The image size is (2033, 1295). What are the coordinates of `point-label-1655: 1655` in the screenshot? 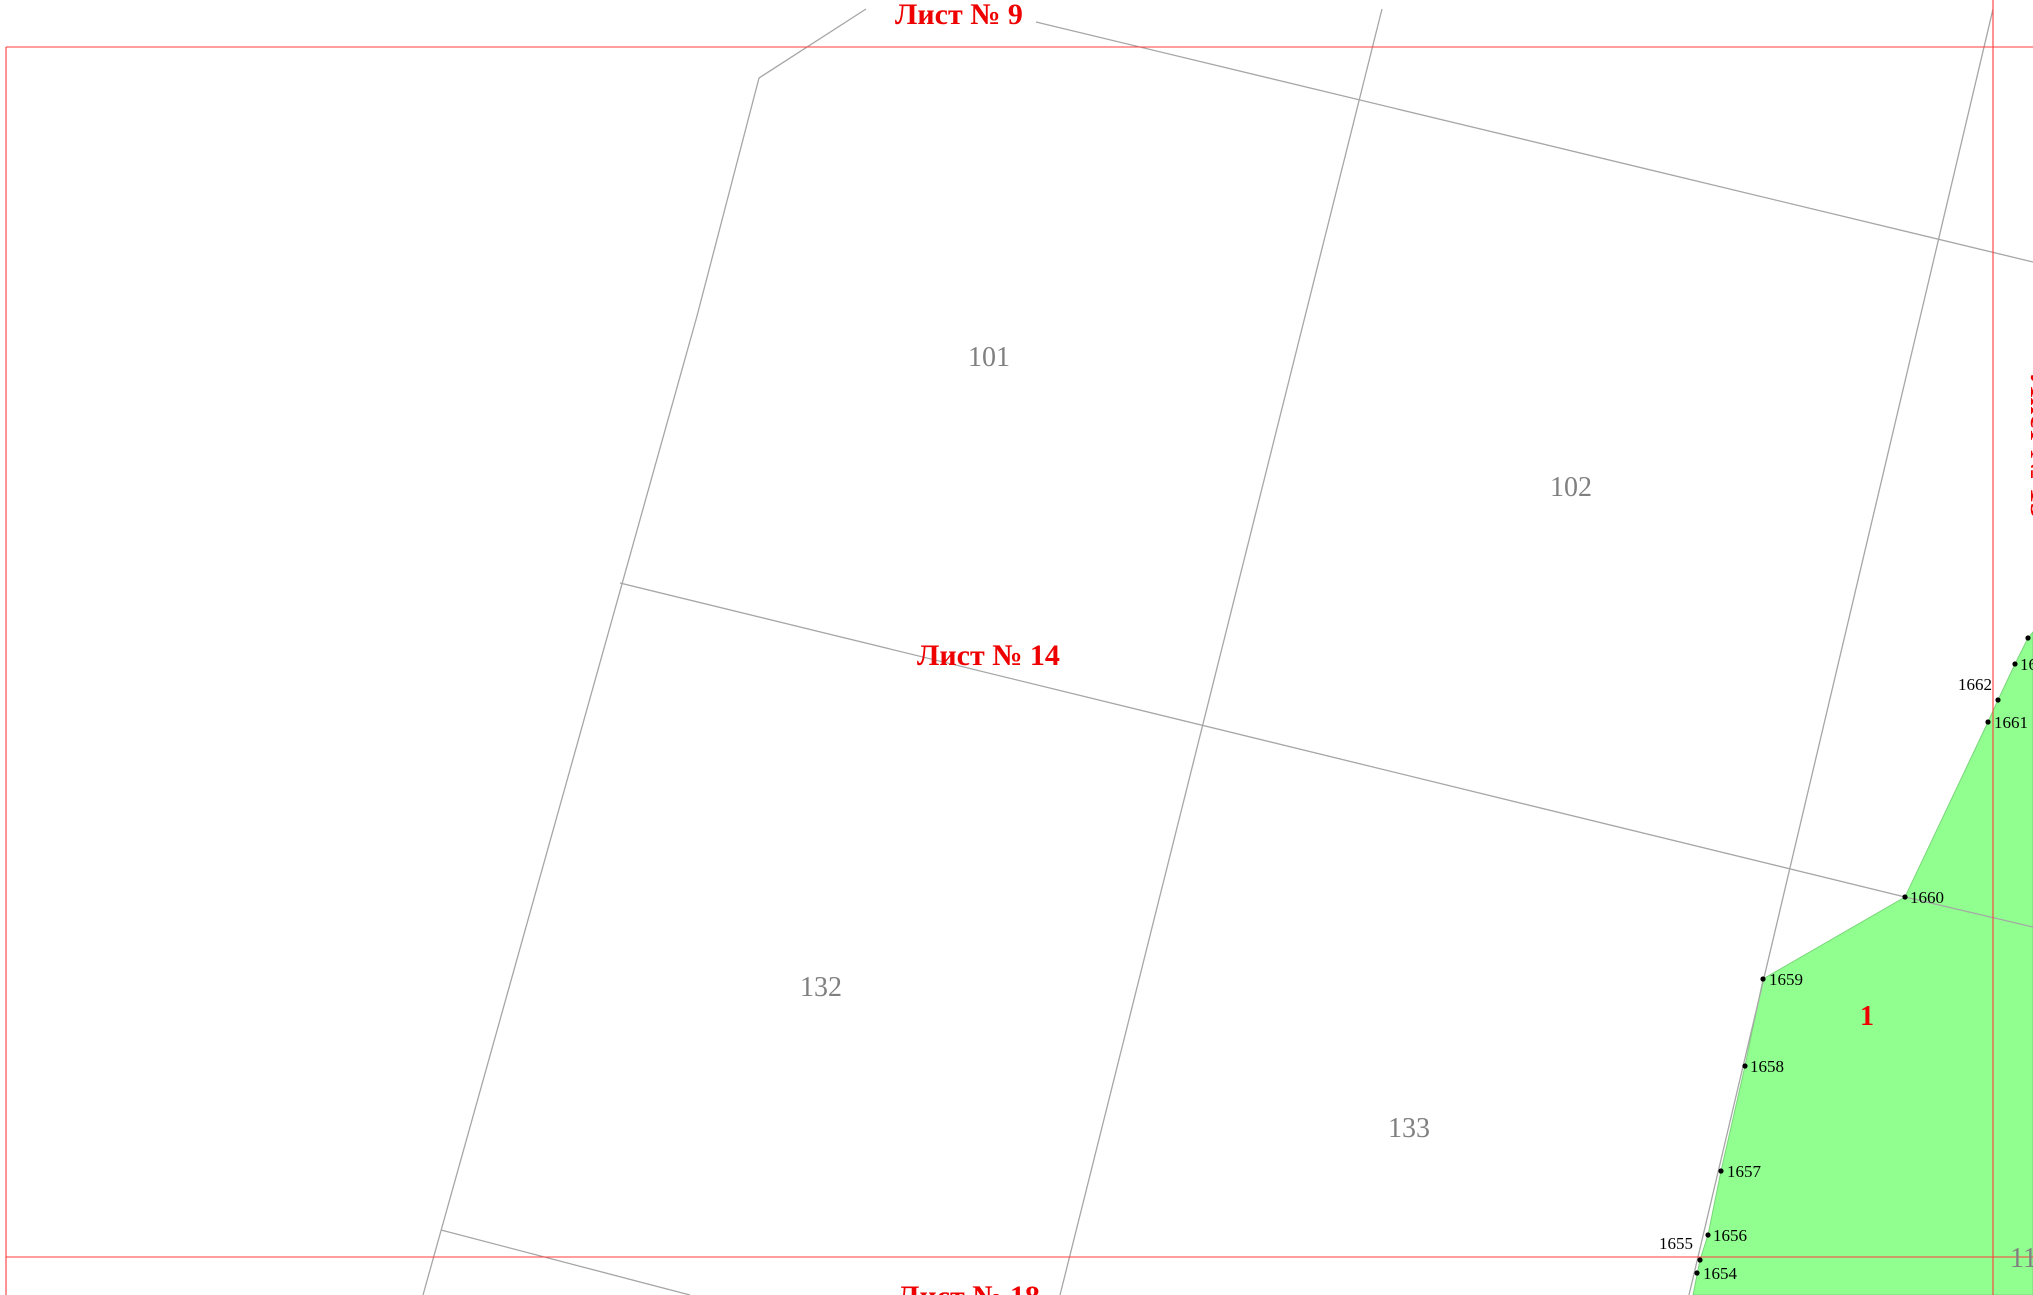 It's located at (1676, 1243).